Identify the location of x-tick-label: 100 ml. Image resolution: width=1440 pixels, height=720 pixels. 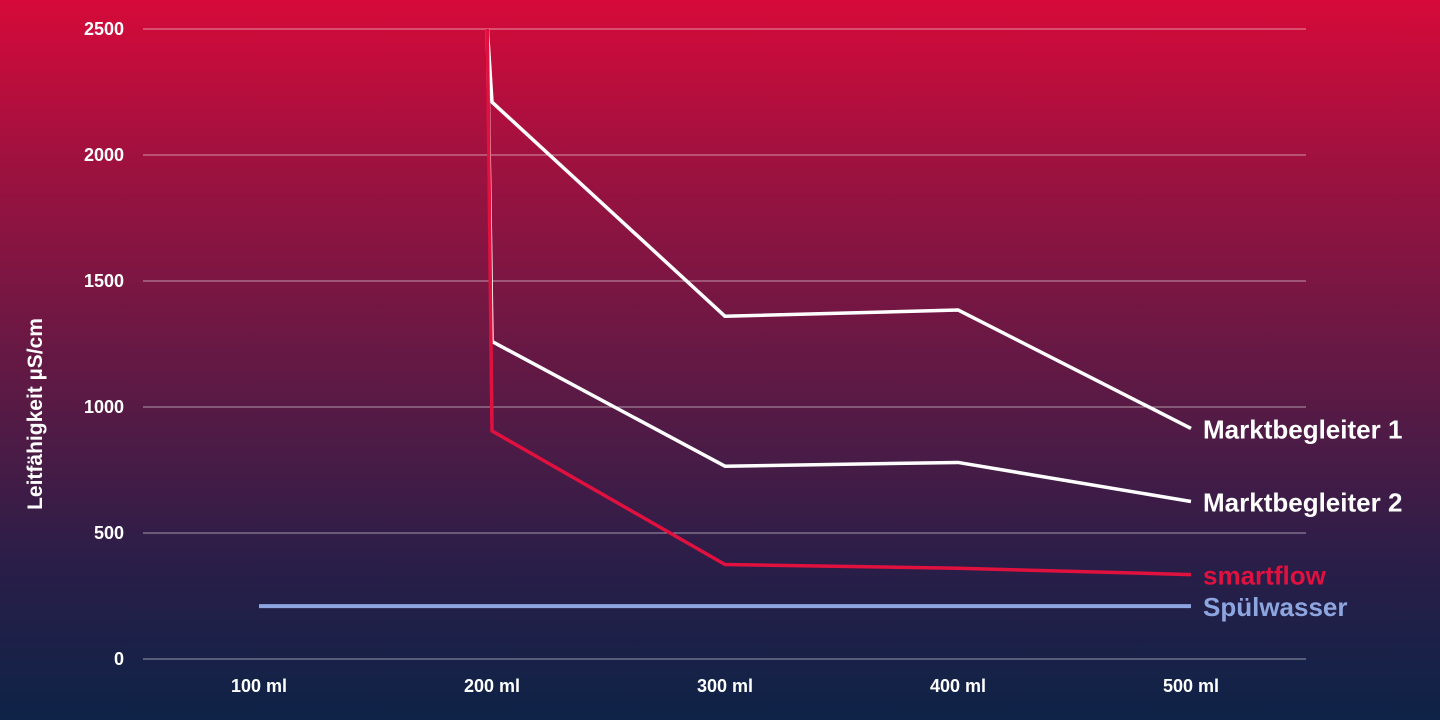
(259, 686).